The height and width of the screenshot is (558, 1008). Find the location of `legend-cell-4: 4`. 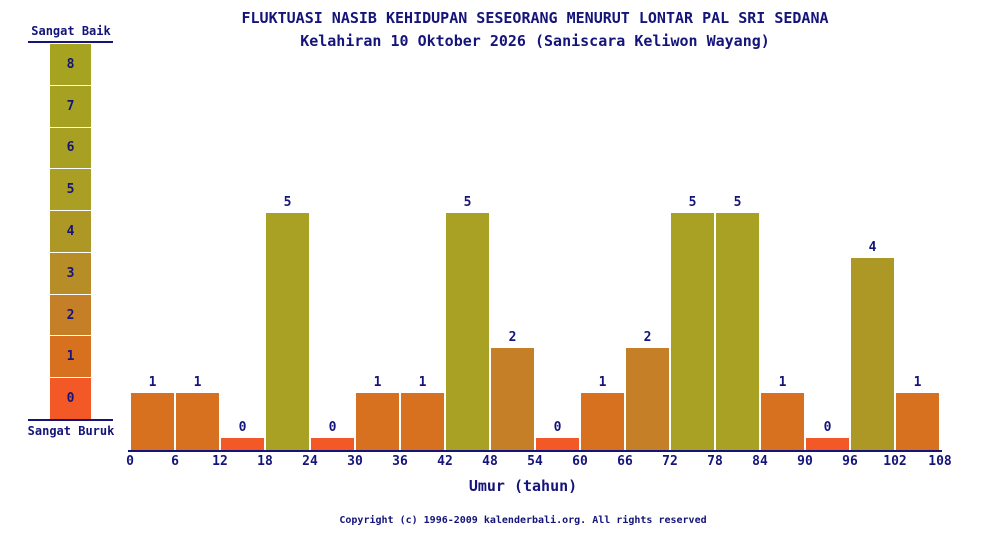

legend-cell-4: 4 is located at coordinates (70, 231).